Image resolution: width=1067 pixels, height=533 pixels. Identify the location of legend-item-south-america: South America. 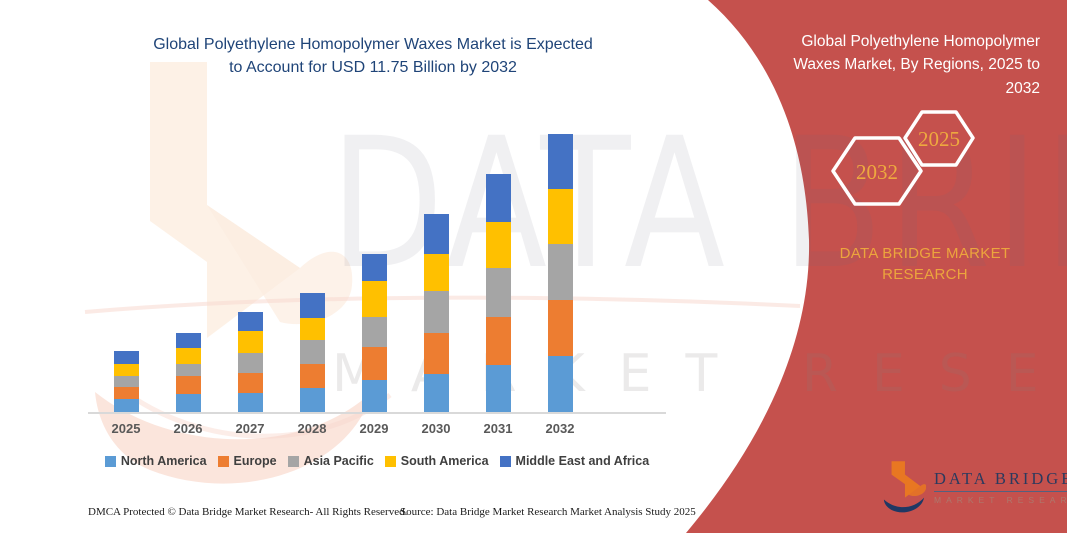
(436, 461).